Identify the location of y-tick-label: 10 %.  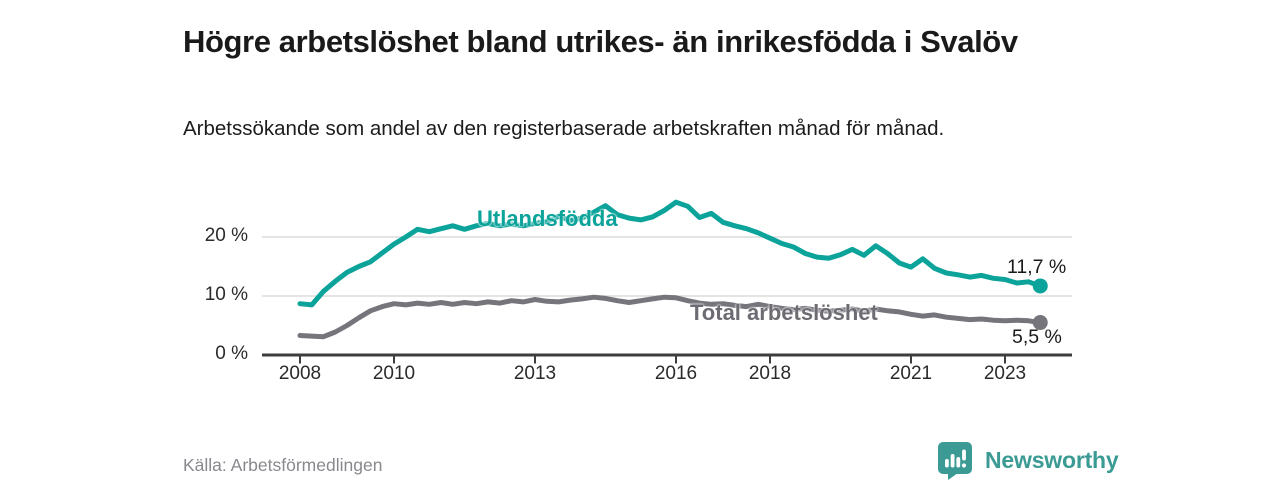
(226, 294).